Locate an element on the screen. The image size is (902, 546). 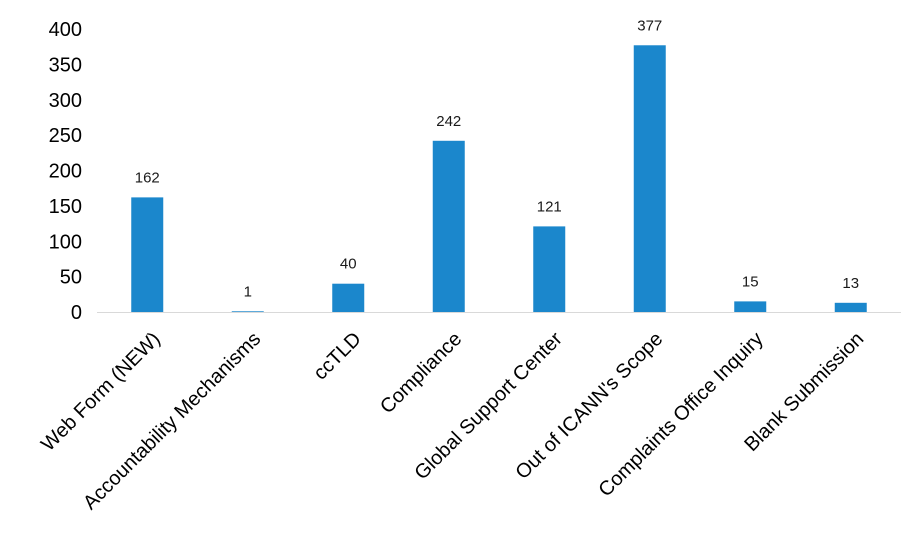
y-tick-label: 200 is located at coordinates (65, 172).